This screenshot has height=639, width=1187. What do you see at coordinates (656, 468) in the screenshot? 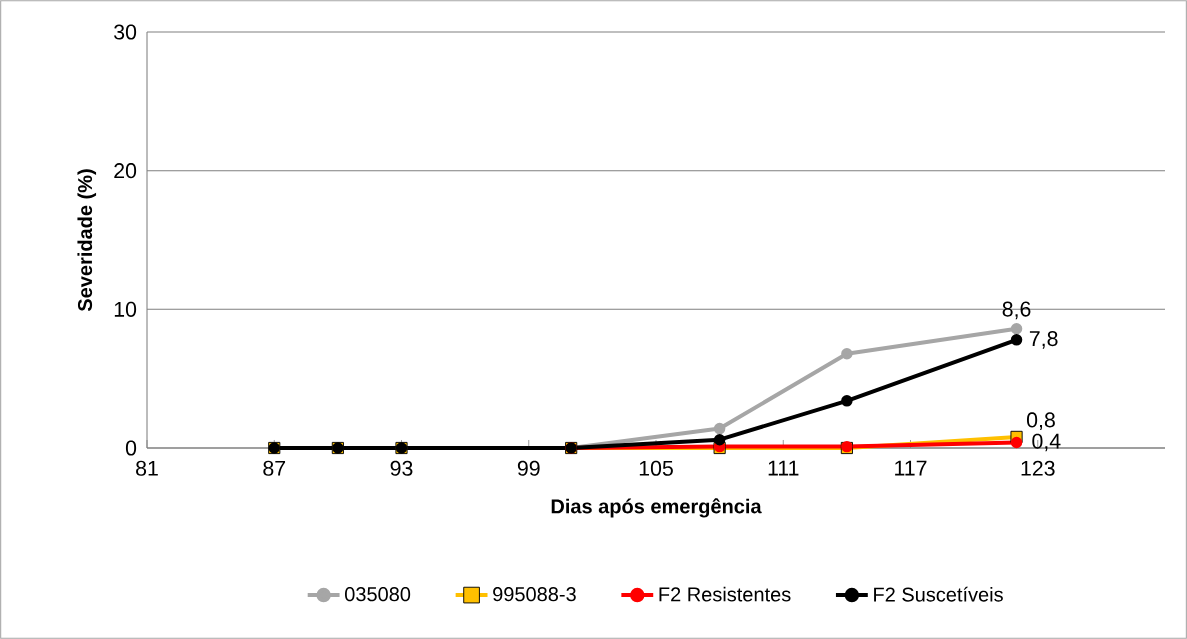
I see `x-tick-label: 105` at bounding box center [656, 468].